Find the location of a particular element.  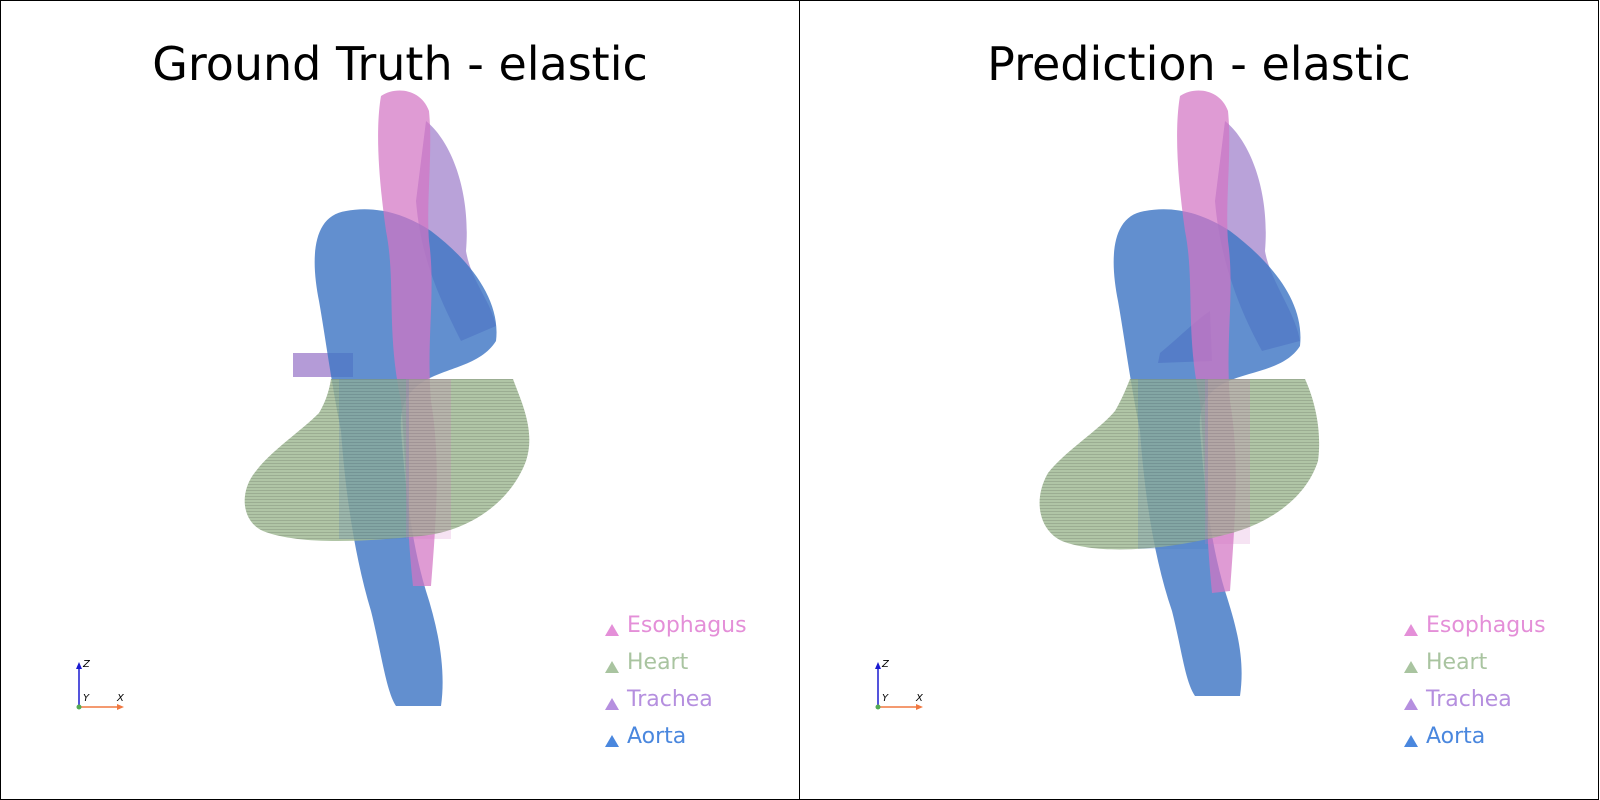

ground-truth-render is located at coordinates (387, 398).